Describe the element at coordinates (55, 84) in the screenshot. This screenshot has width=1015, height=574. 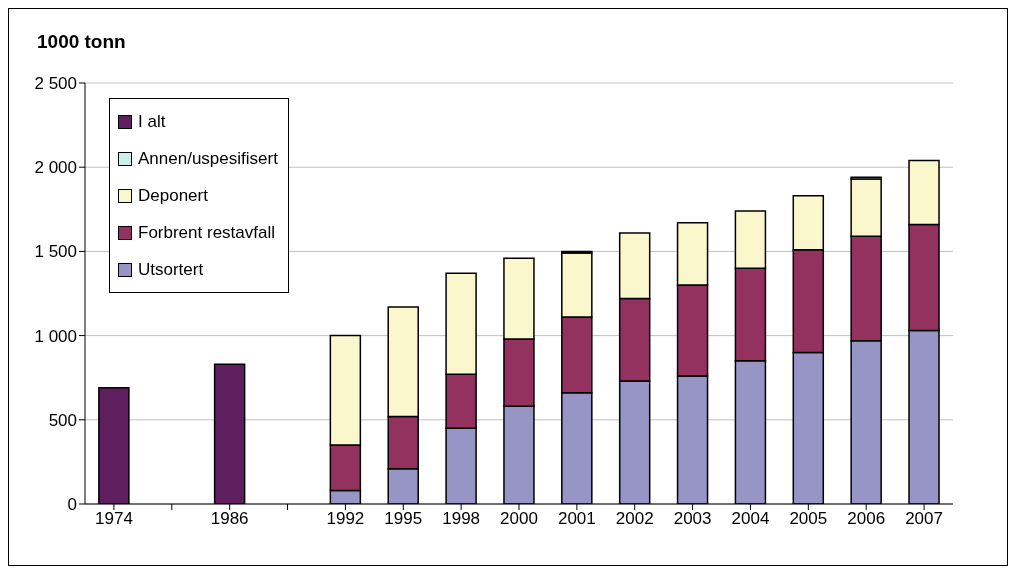
I see `y-tick-label: 2 500` at that location.